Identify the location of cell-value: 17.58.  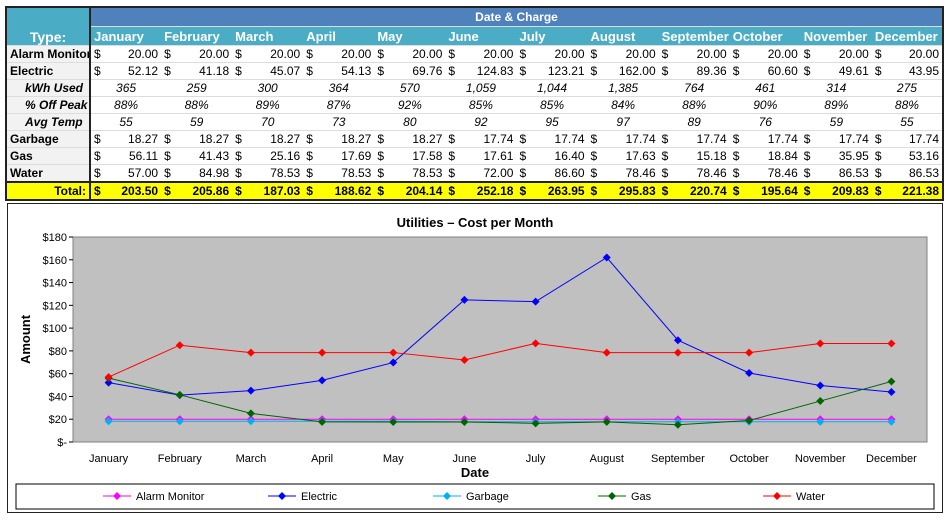
(427, 156).